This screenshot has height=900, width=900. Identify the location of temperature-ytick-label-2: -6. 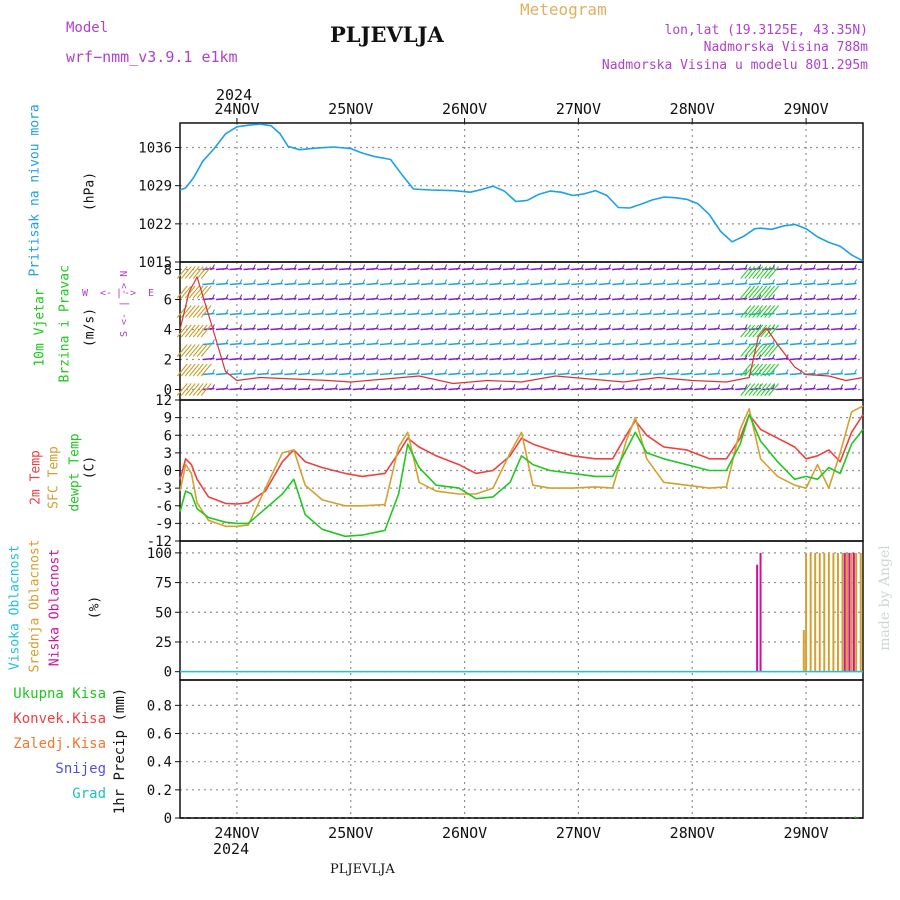
(163, 507).